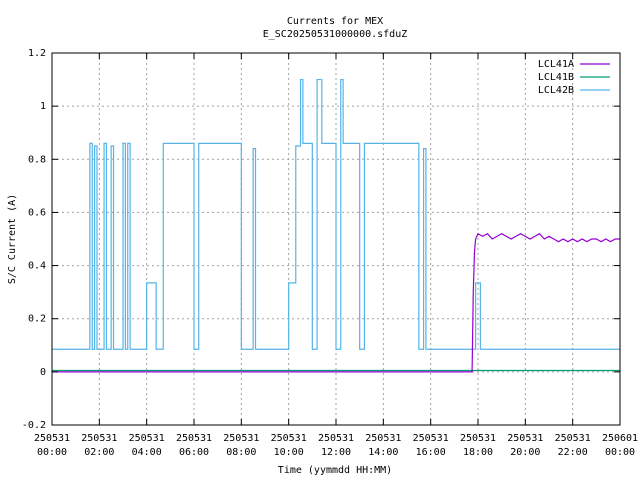 Image resolution: width=640 pixels, height=480 pixels. Describe the element at coordinates (383, 452) in the screenshot. I see `x-tick-label-time: 14:00` at that location.